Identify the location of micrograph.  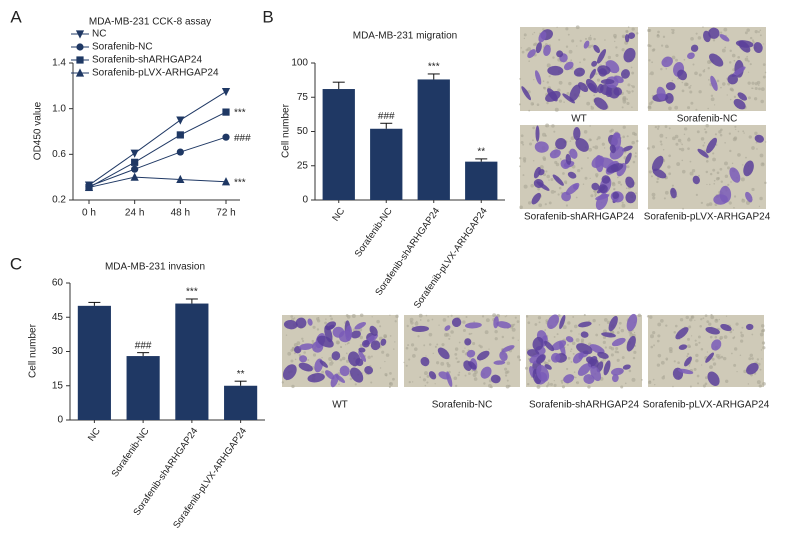
(579, 68).